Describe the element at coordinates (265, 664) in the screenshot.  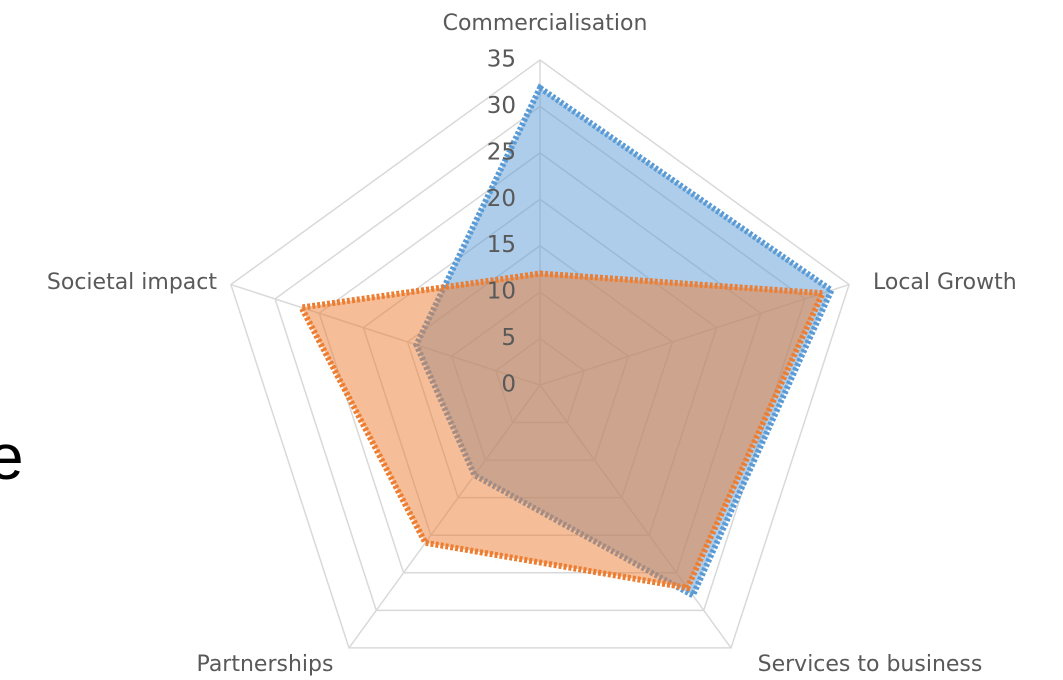
I see `category-label: Partnerships` at that location.